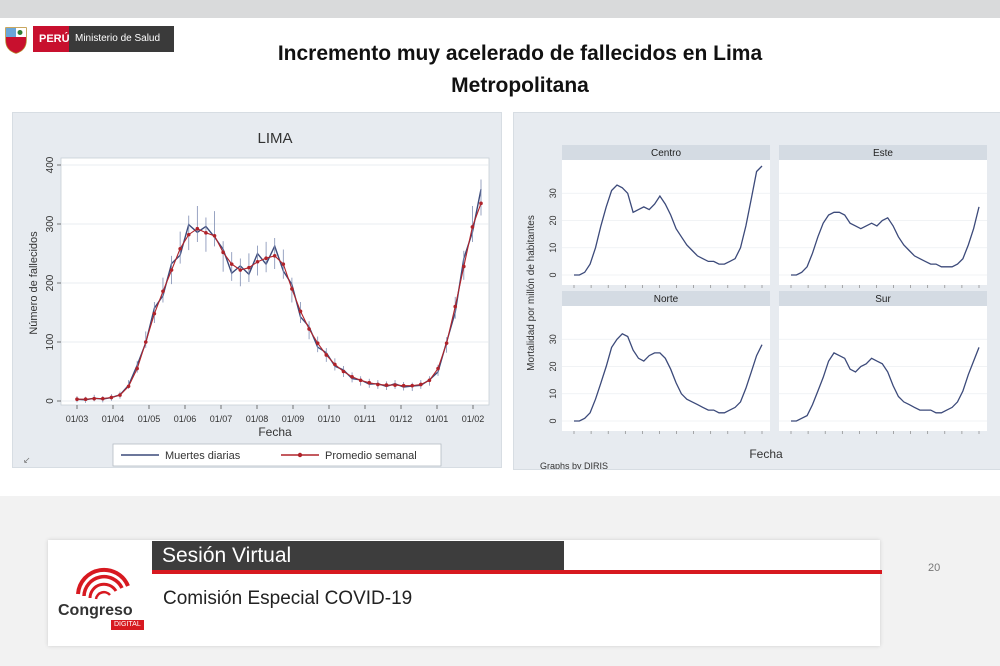 This screenshot has width=1000, height=666. Describe the element at coordinates (300, 455) in the screenshot. I see `legend-marker-average` at that location.